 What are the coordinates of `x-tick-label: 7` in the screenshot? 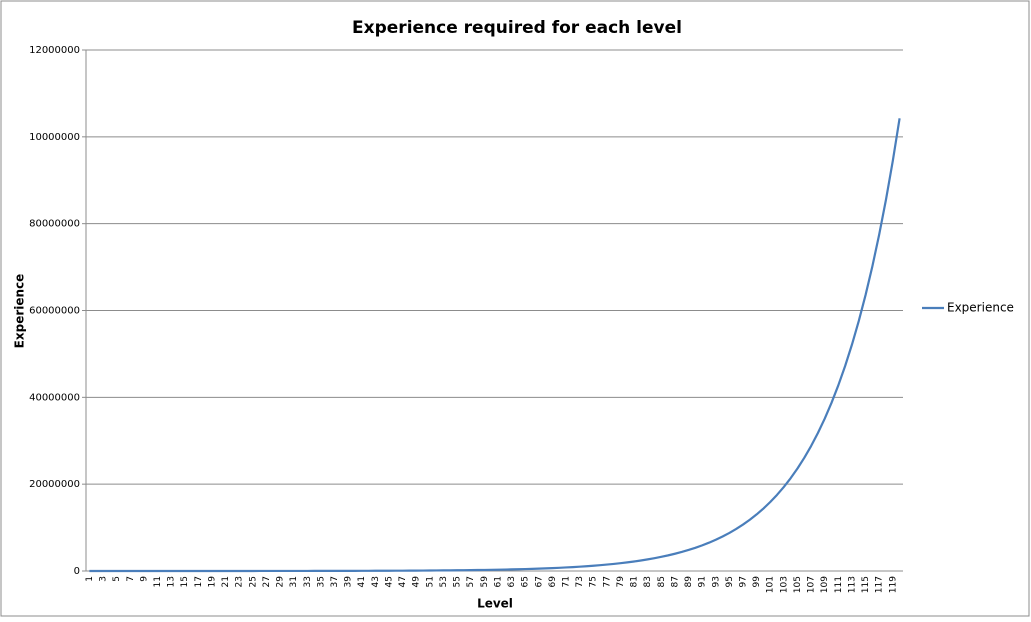 It's located at (131, 579).